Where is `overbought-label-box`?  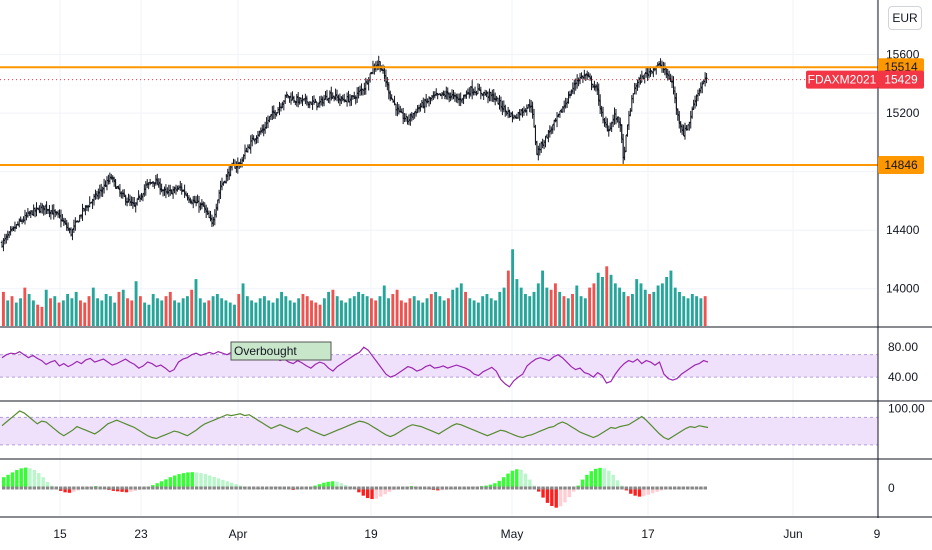
overbought-label-box is located at coordinates (281, 351).